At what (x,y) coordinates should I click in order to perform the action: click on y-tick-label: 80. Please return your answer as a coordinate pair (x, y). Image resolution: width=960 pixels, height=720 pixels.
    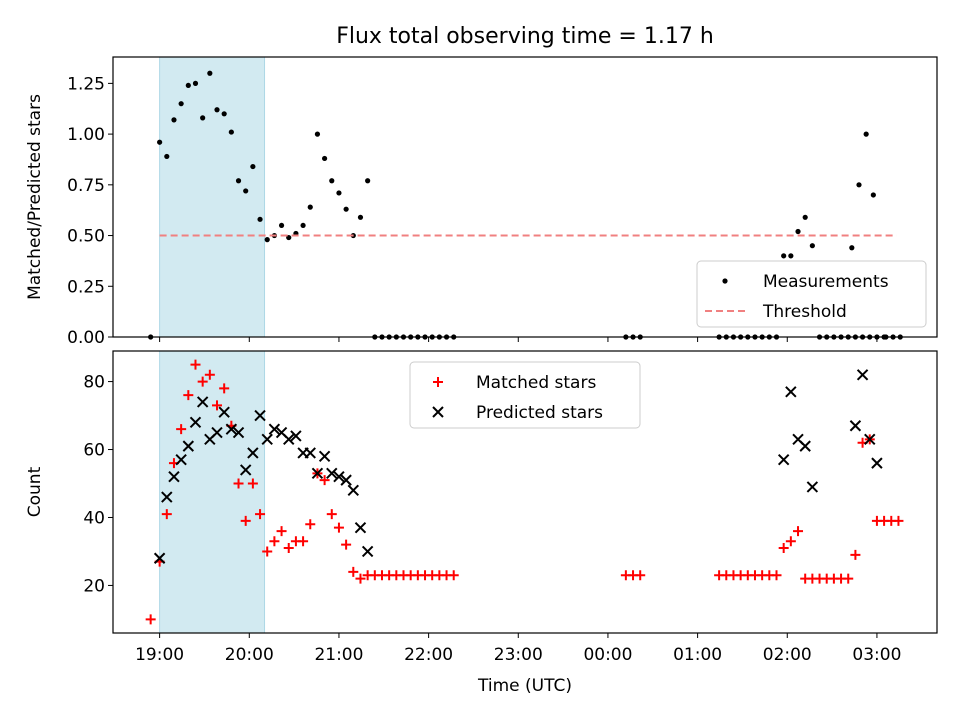
    Looking at the image, I should click on (94, 383).